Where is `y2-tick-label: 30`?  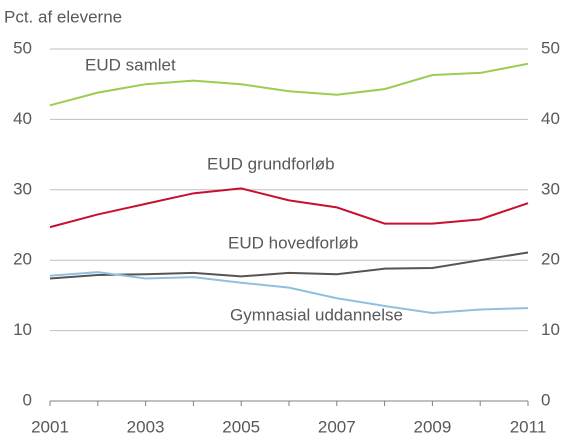
y2-tick-label: 30 is located at coordinates (550, 188).